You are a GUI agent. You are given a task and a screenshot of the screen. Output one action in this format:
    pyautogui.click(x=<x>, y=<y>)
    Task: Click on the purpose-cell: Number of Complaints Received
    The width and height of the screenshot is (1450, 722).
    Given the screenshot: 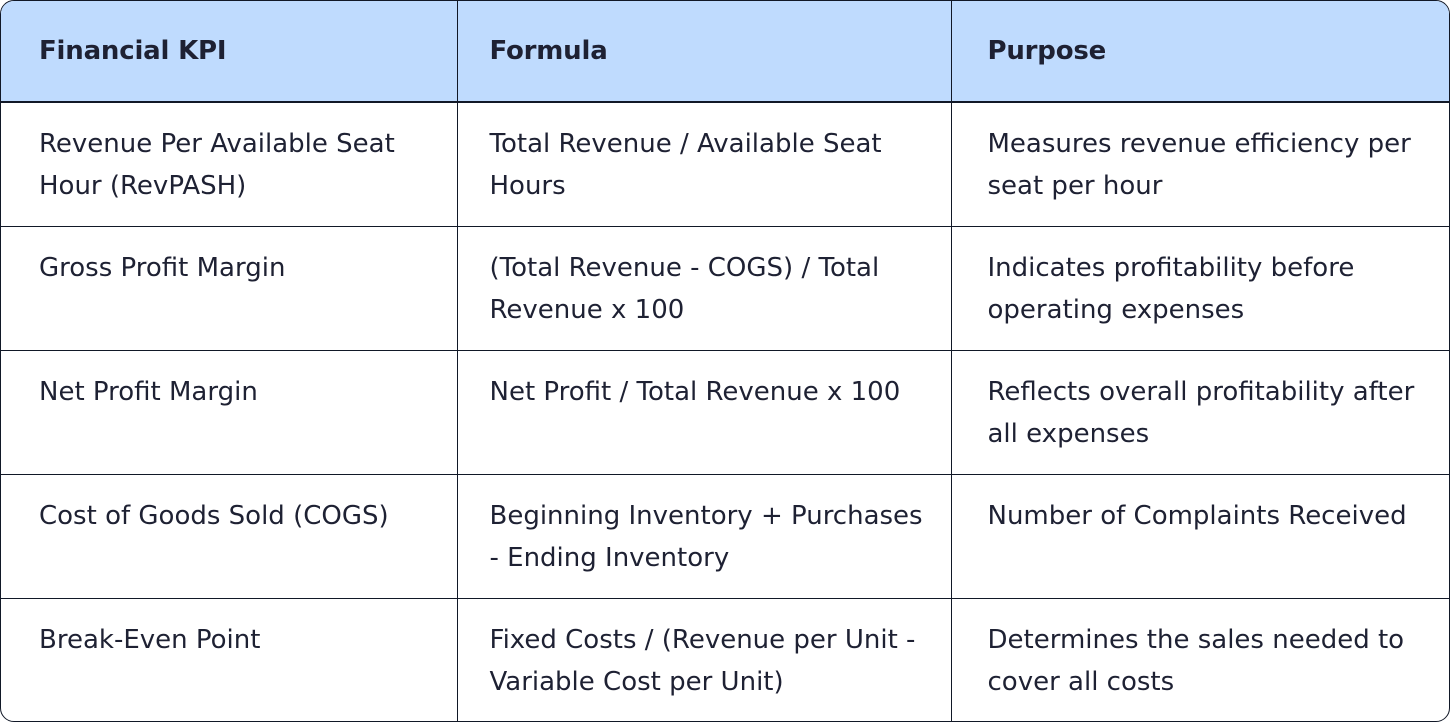 What is the action you would take?
    pyautogui.click(x=1200, y=536)
    